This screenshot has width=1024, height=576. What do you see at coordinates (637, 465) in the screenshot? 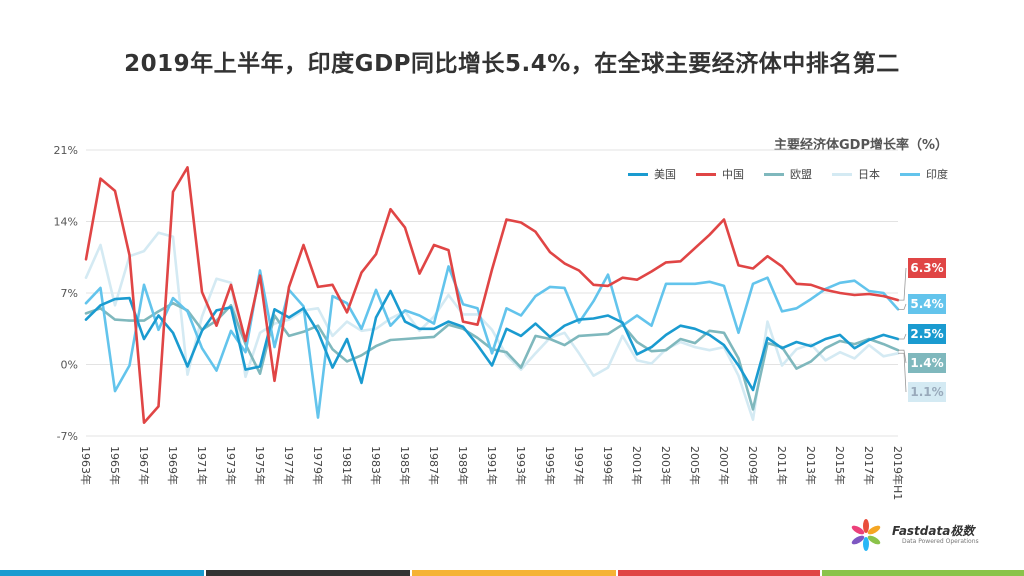
I see `x-tick-label: 2001年` at bounding box center [637, 465].